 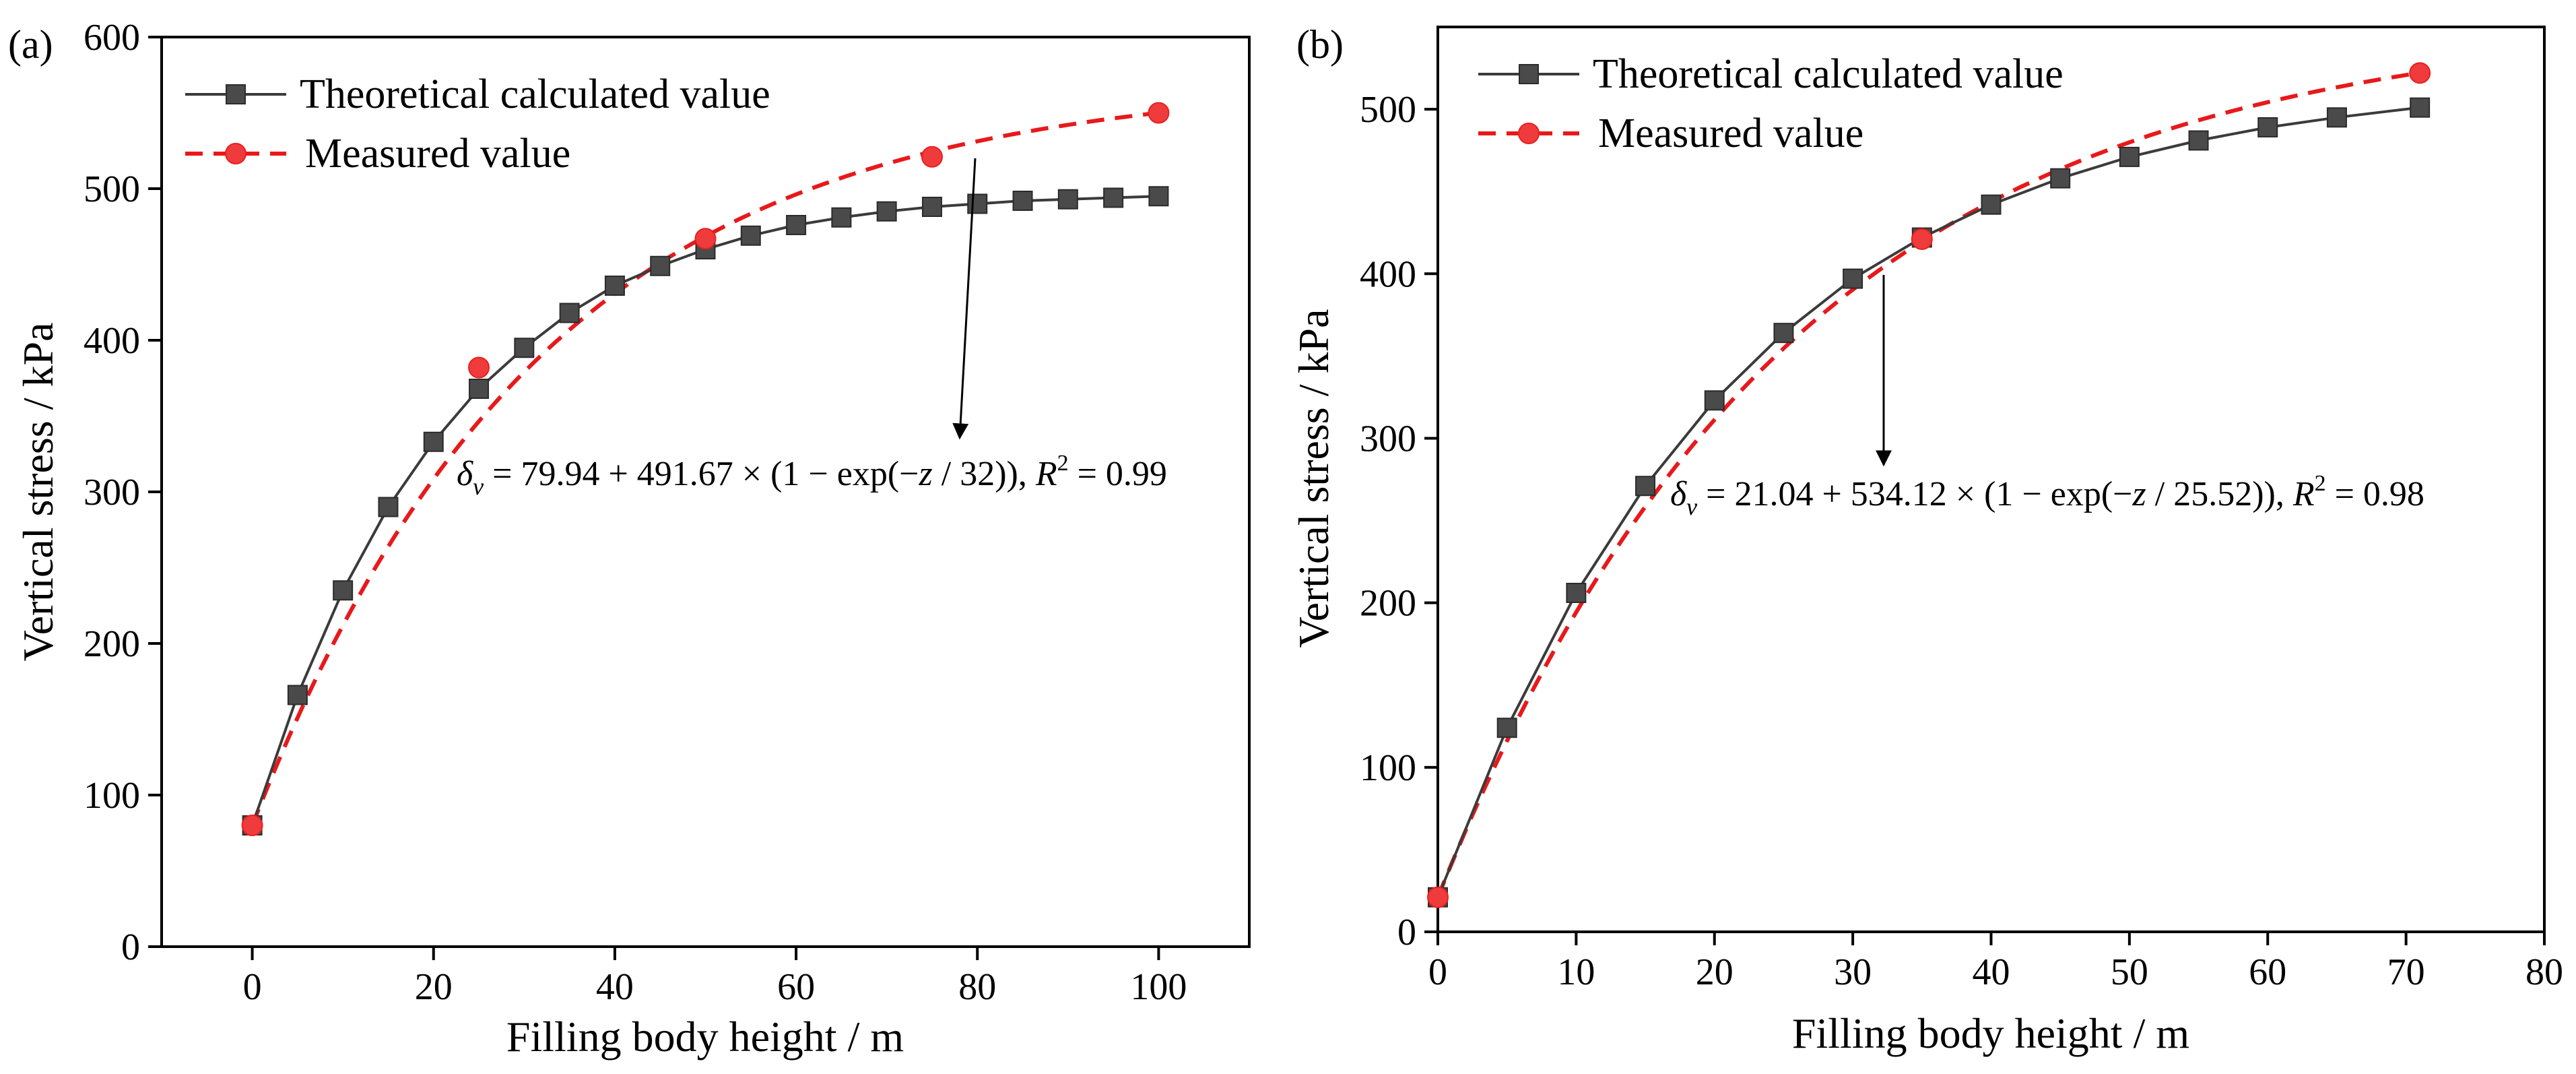 What do you see at coordinates (2219, 494) in the screenshot?
I see `eq-rhs2: / 25.52)),` at bounding box center [2219, 494].